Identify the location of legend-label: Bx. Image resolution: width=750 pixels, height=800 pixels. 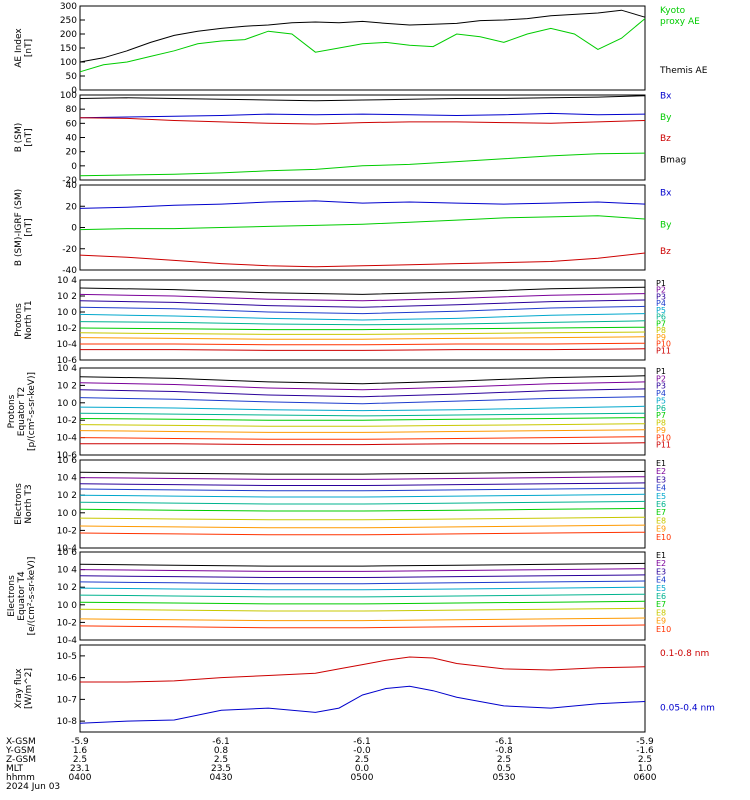
(666, 194).